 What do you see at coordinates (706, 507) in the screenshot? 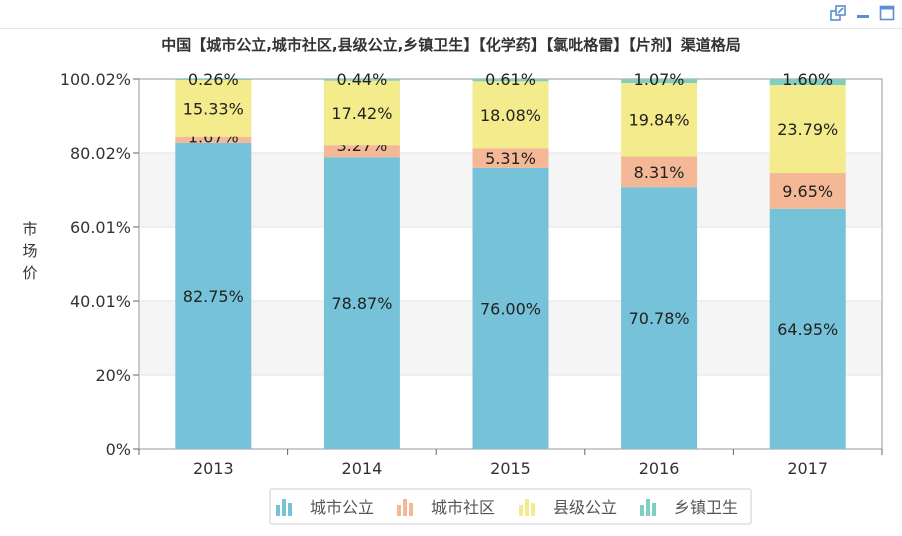
I see `legend-label: 乡镇卫生` at bounding box center [706, 507].